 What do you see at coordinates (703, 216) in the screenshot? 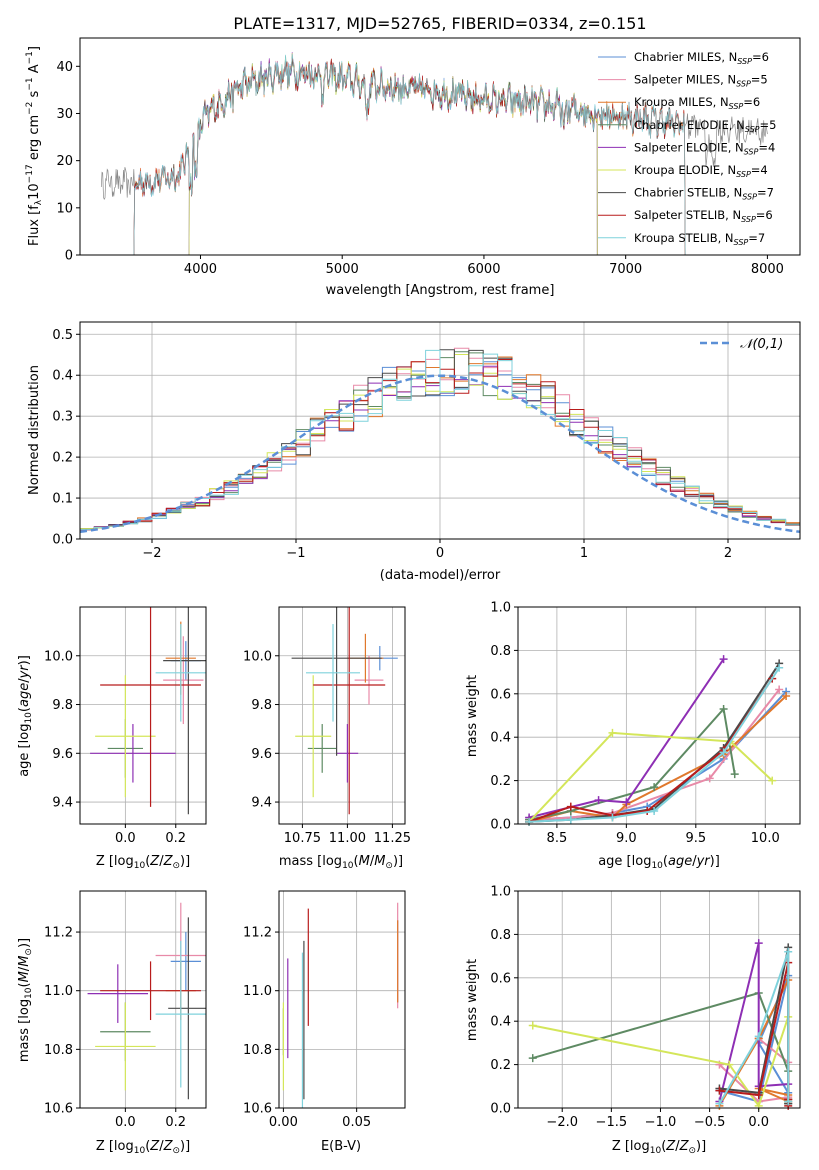
I see `legend-label: Salpeter STELIB, NSSP=6` at bounding box center [703, 216].